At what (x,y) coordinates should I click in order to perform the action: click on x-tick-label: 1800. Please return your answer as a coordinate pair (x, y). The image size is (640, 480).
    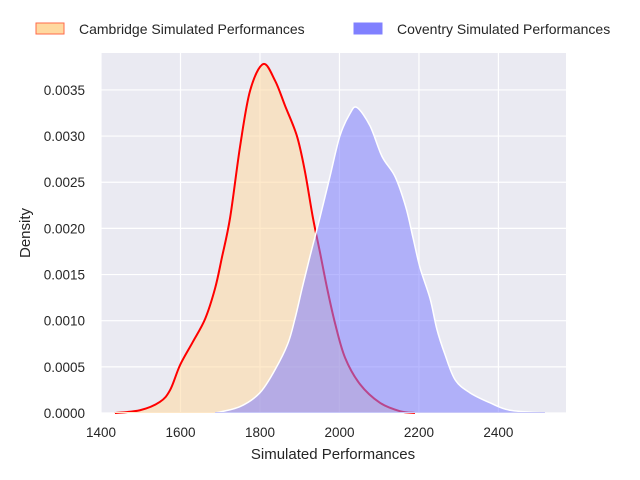
    Looking at the image, I should click on (260, 432).